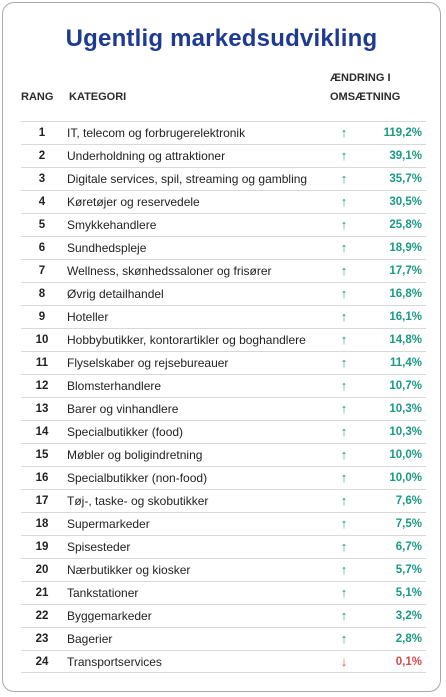 The image size is (446, 697). I want to click on table-row: 17 Tøj-, taske- og skobutikker ↑ 7,6%, so click(223, 500).